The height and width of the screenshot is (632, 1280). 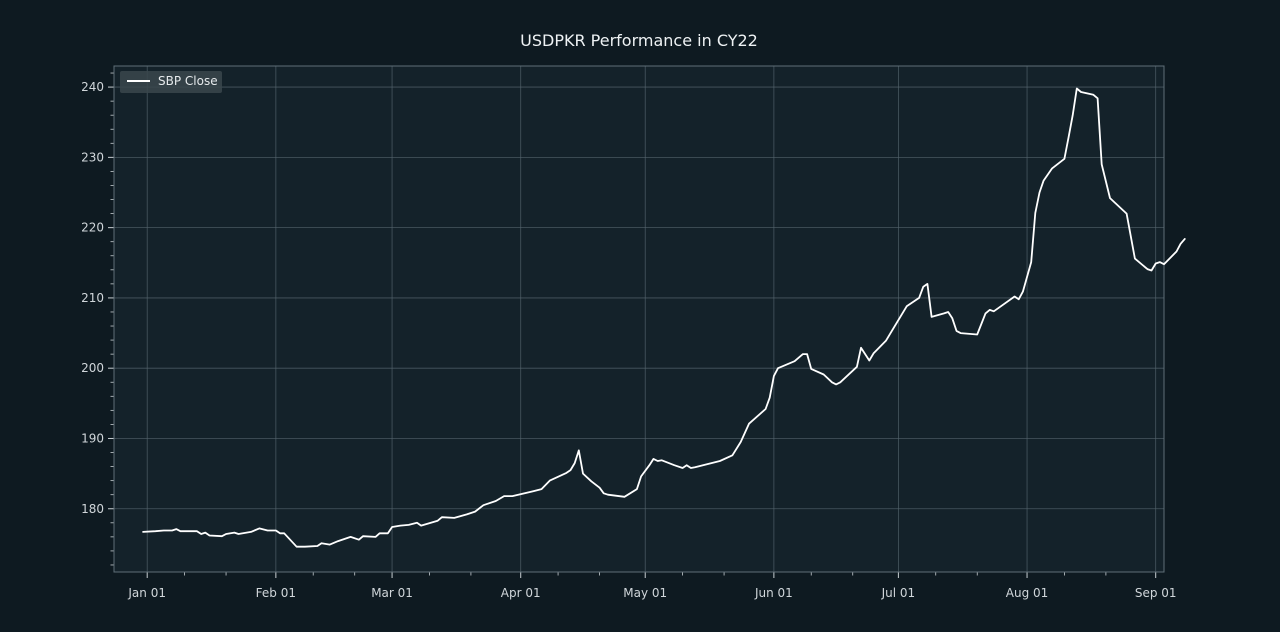 I want to click on y-tick-label: 230, so click(x=92, y=157).